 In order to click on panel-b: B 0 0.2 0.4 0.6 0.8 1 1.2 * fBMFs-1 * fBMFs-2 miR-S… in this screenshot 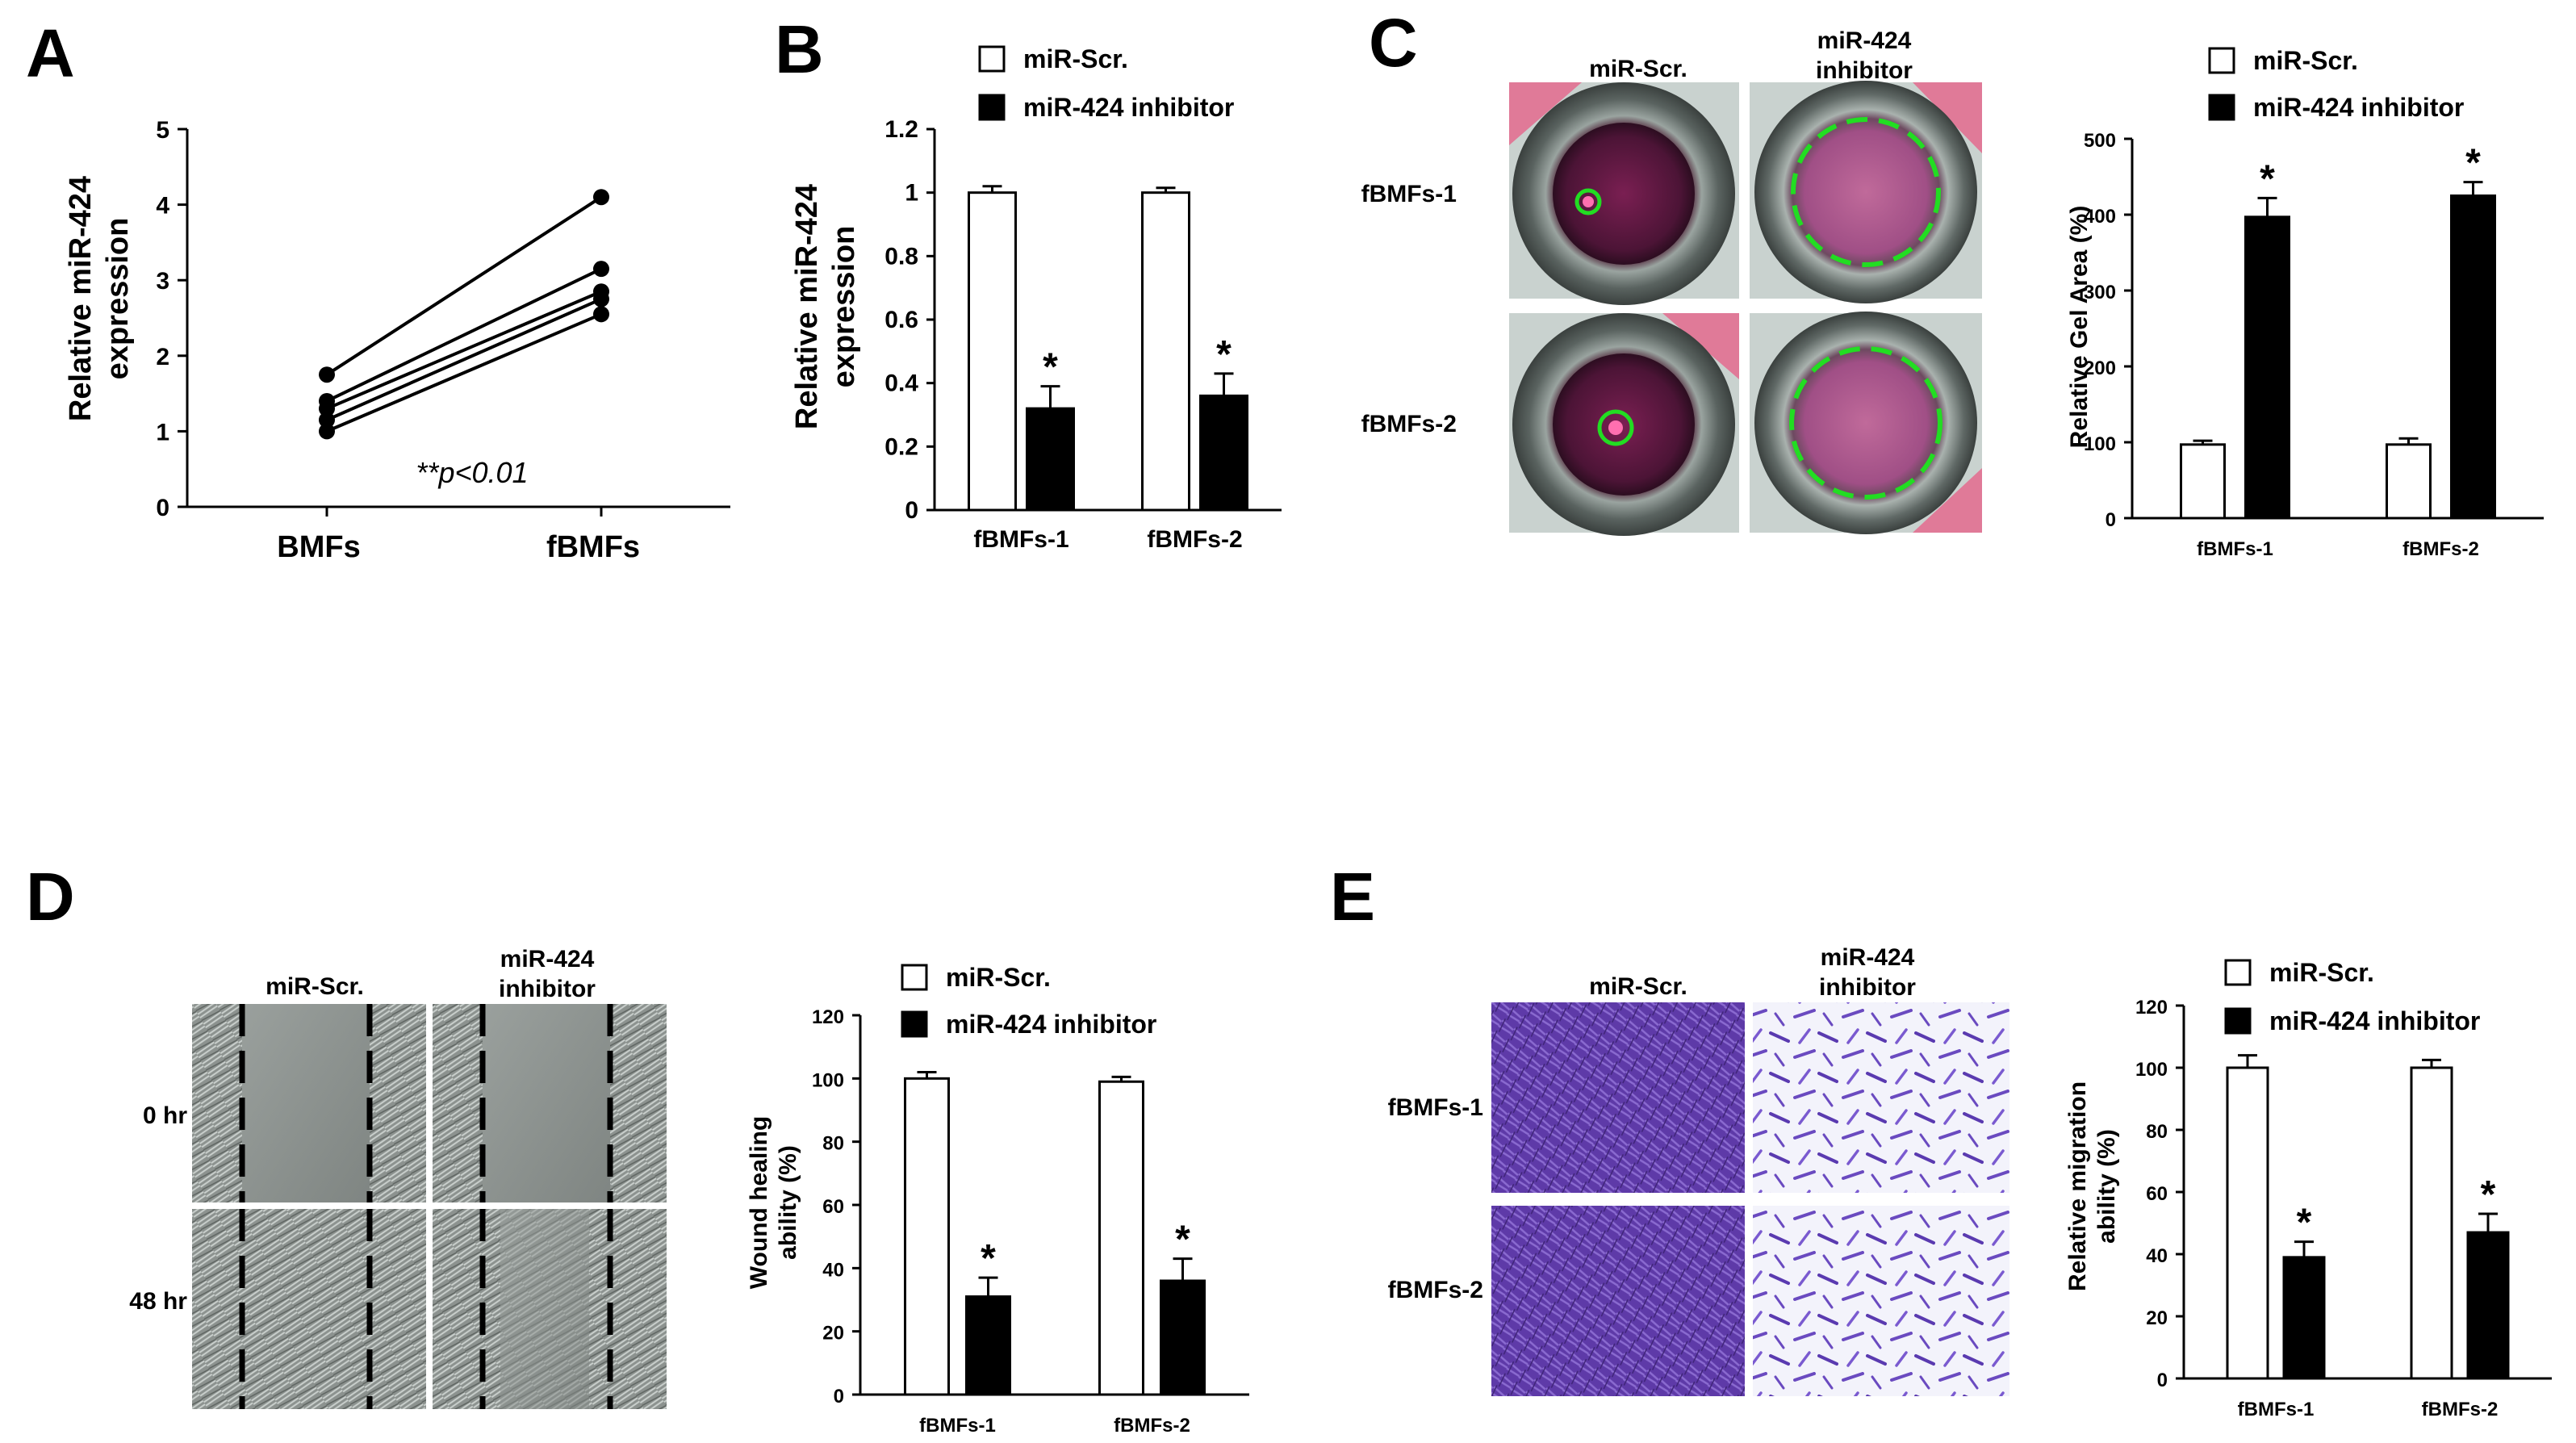, I will do `click(1028, 282)`.